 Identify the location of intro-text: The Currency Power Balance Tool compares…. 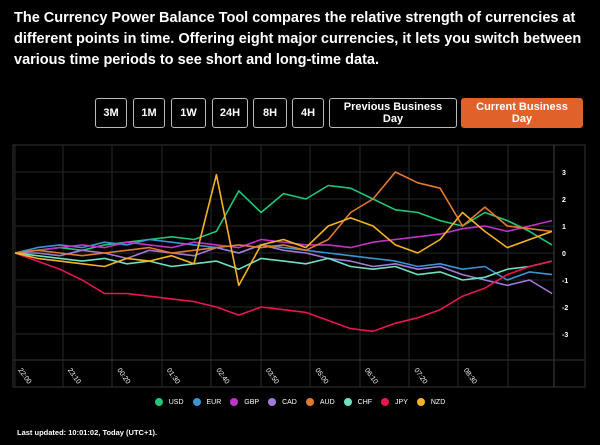
(298, 39).